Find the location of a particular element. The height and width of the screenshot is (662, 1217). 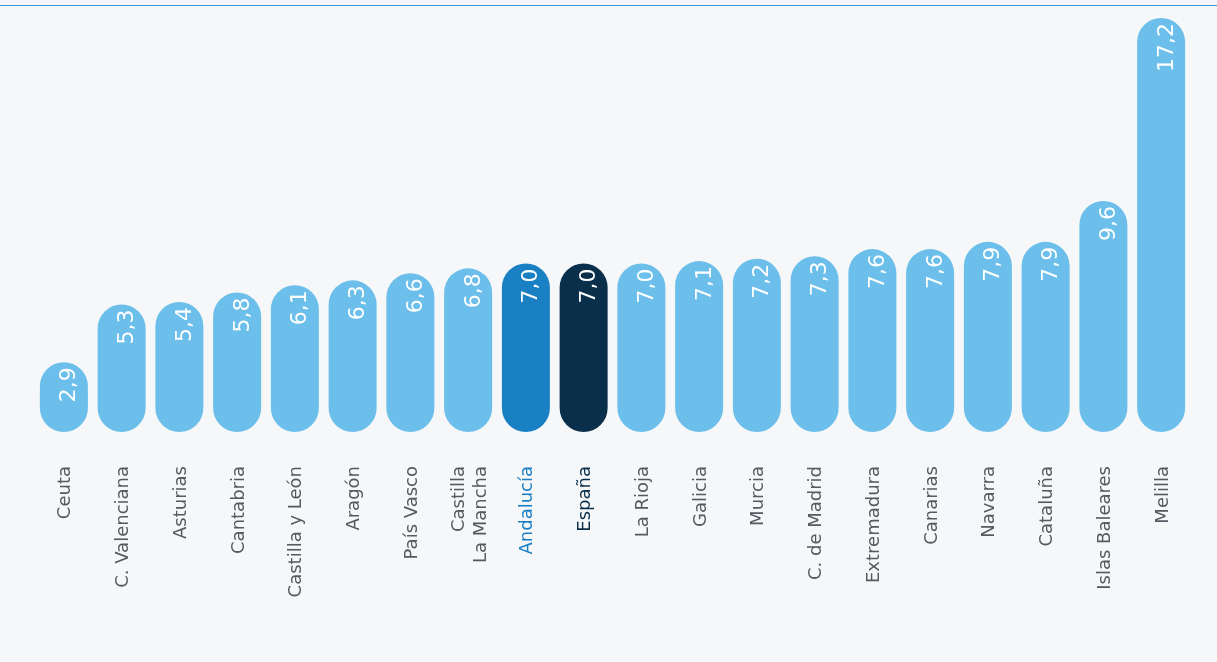

data-label: 17,2 is located at coordinates (1165, 47).